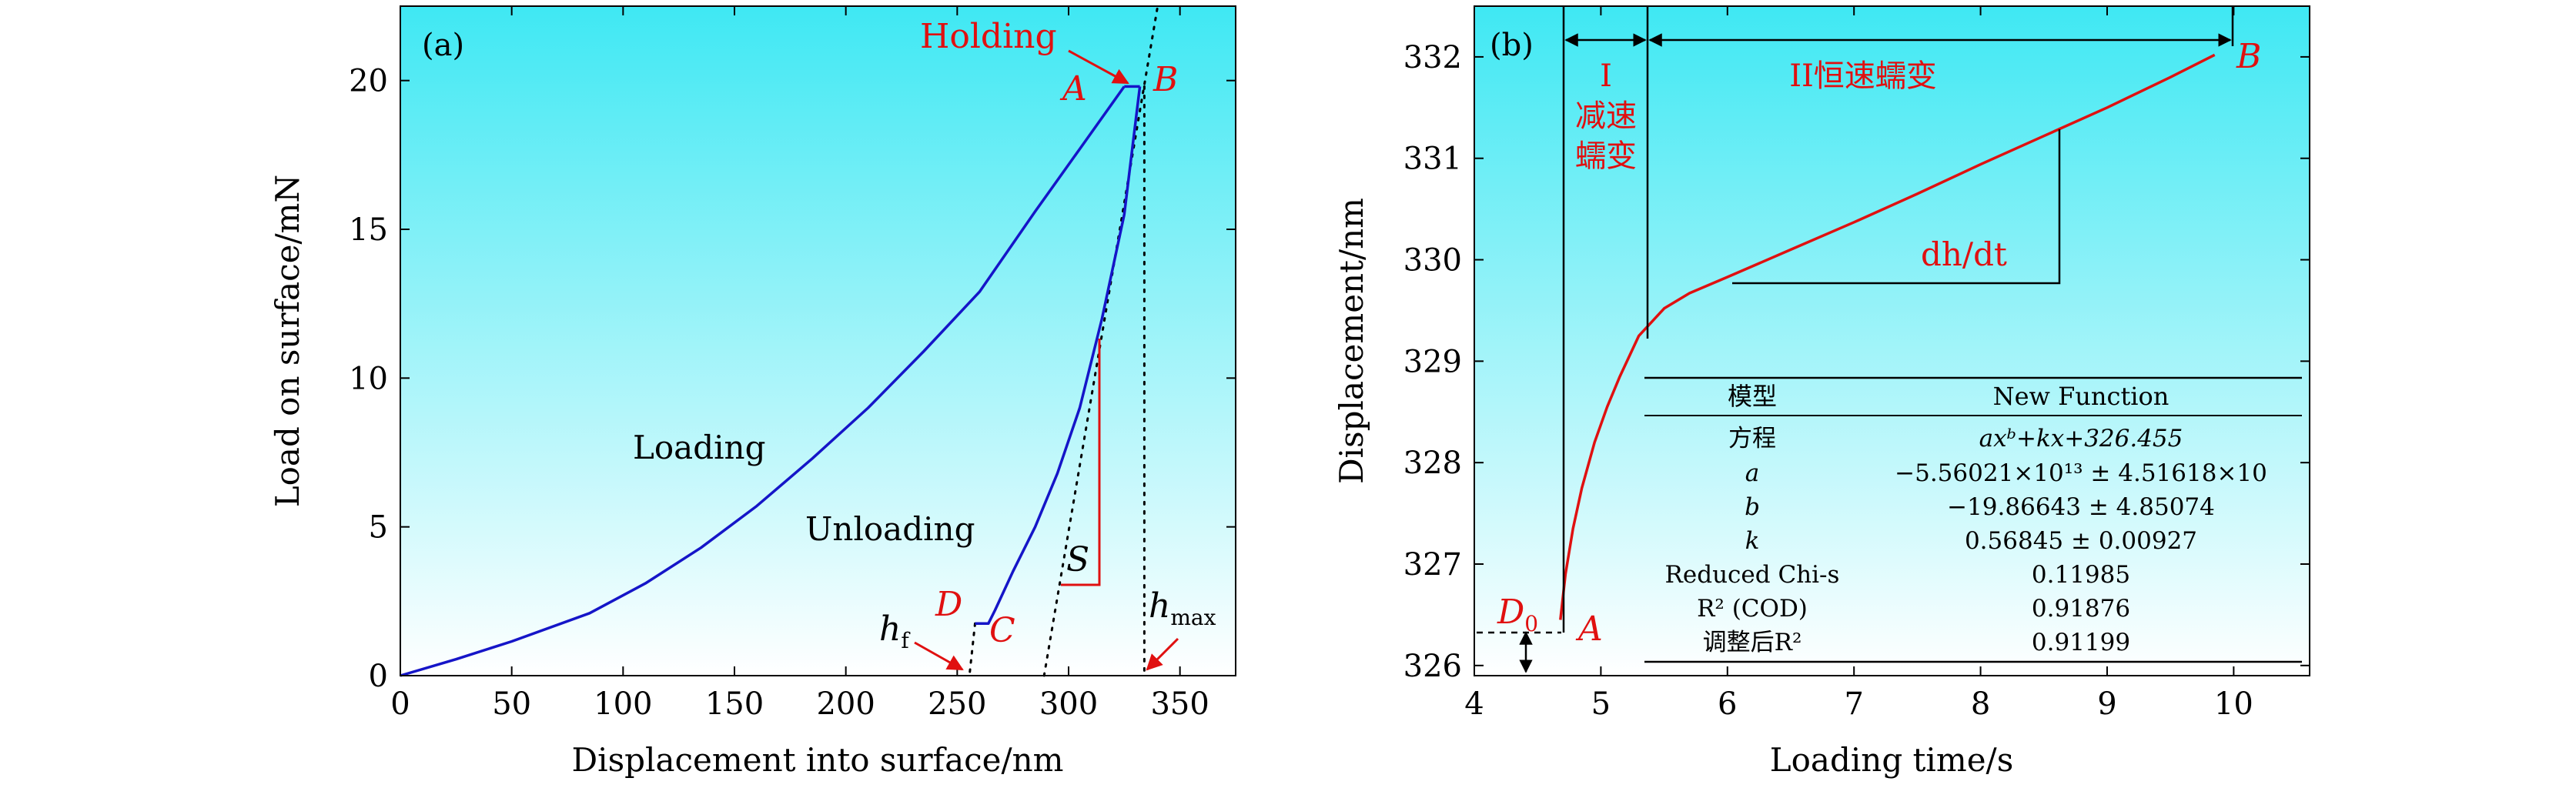  I want to click on panel-a-x-tick-label: 100, so click(623, 704).